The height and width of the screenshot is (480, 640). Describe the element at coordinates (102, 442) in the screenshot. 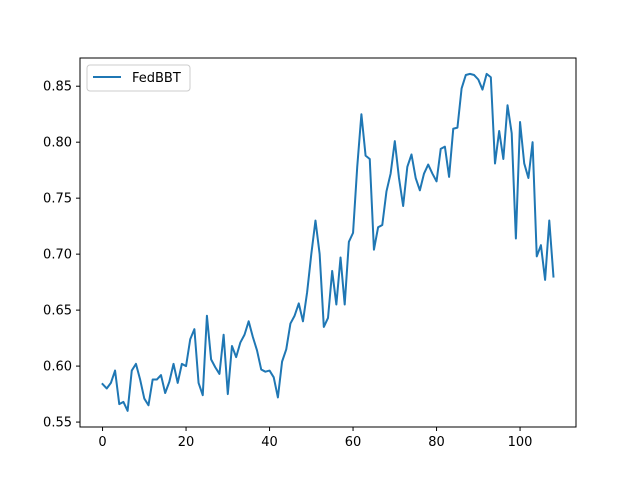

I see `x-tick-label: 0` at that location.